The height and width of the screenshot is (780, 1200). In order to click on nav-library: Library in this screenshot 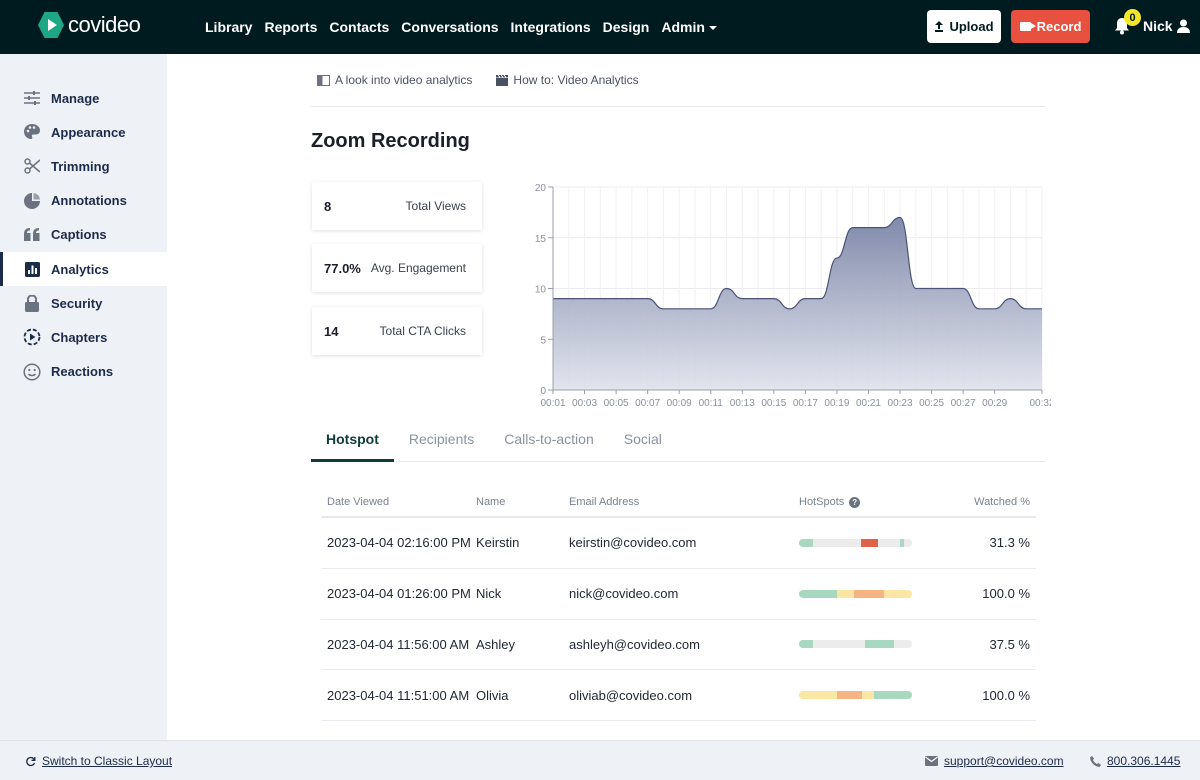, I will do `click(229, 27)`.